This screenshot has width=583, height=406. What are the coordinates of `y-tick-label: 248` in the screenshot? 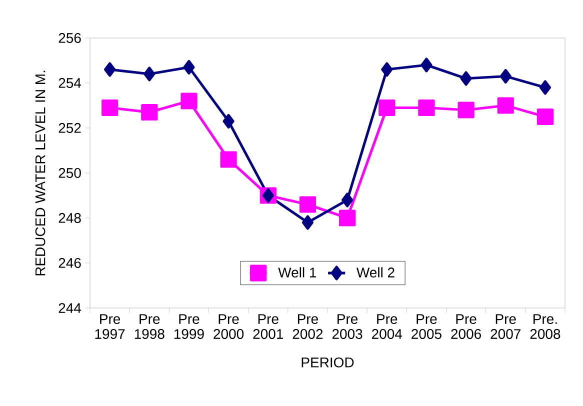 It's located at (69, 218).